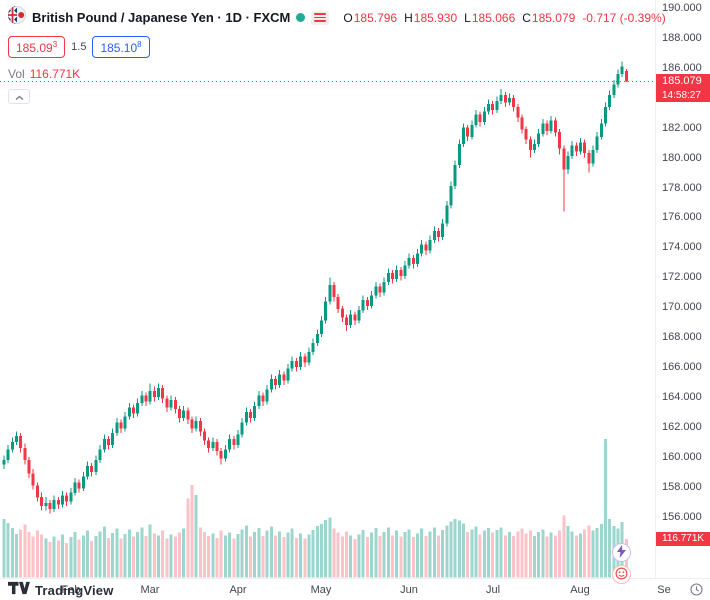 The width and height of the screenshot is (710, 600). Describe the element at coordinates (682, 8) in the screenshot. I see `price-tick: 190.000` at that location.